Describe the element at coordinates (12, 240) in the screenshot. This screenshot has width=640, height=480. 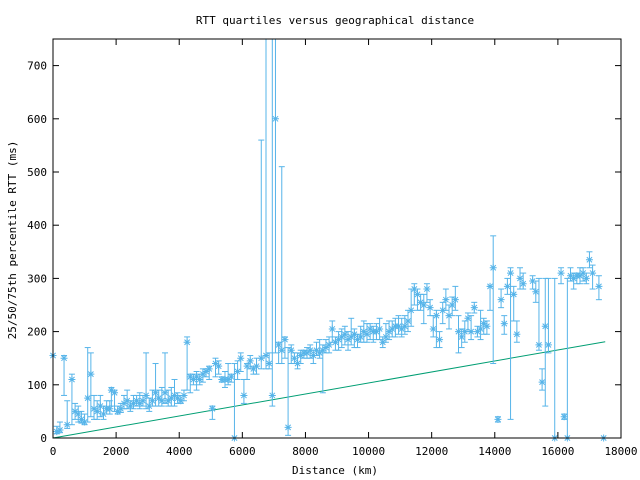
I see `y-axis-label: 25/50/75th percentile RTT (ms)` at that location.